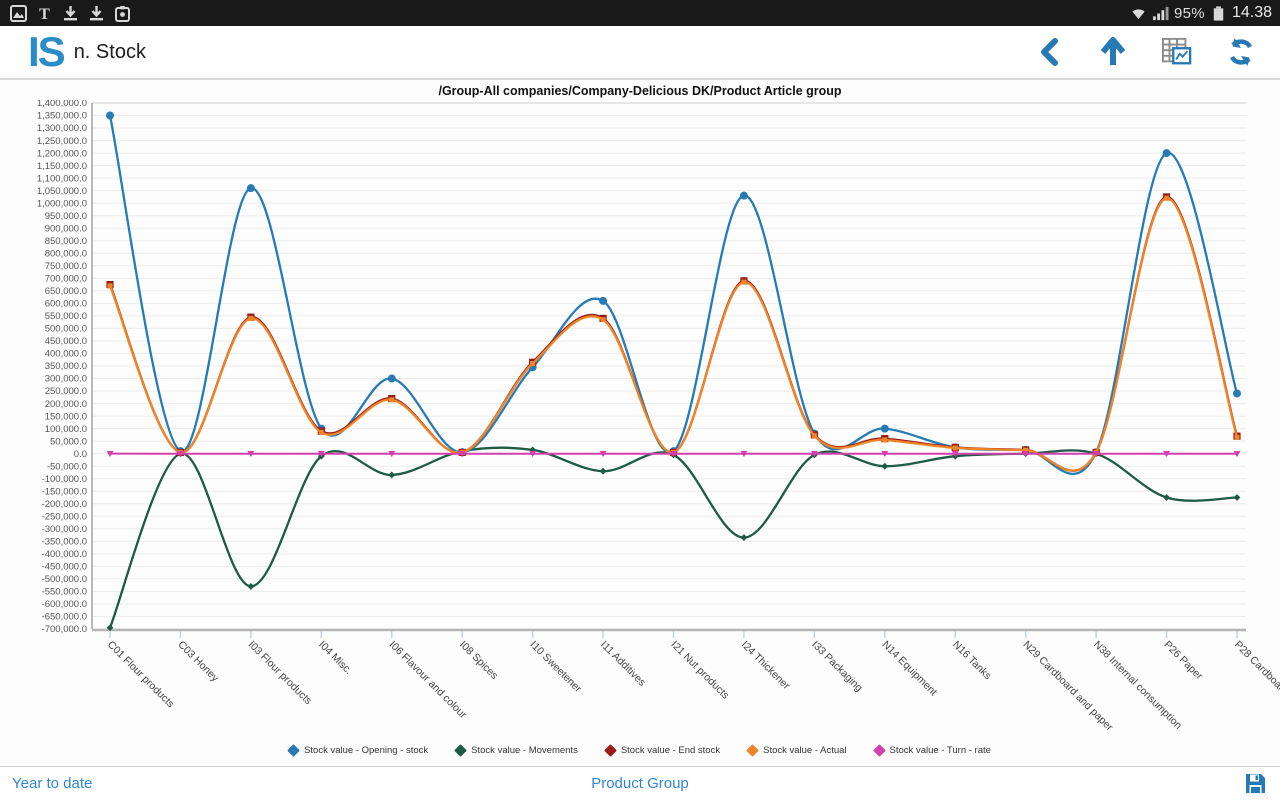 The image size is (1280, 800). I want to click on y-axis-label: -550,000.0, so click(64, 592).